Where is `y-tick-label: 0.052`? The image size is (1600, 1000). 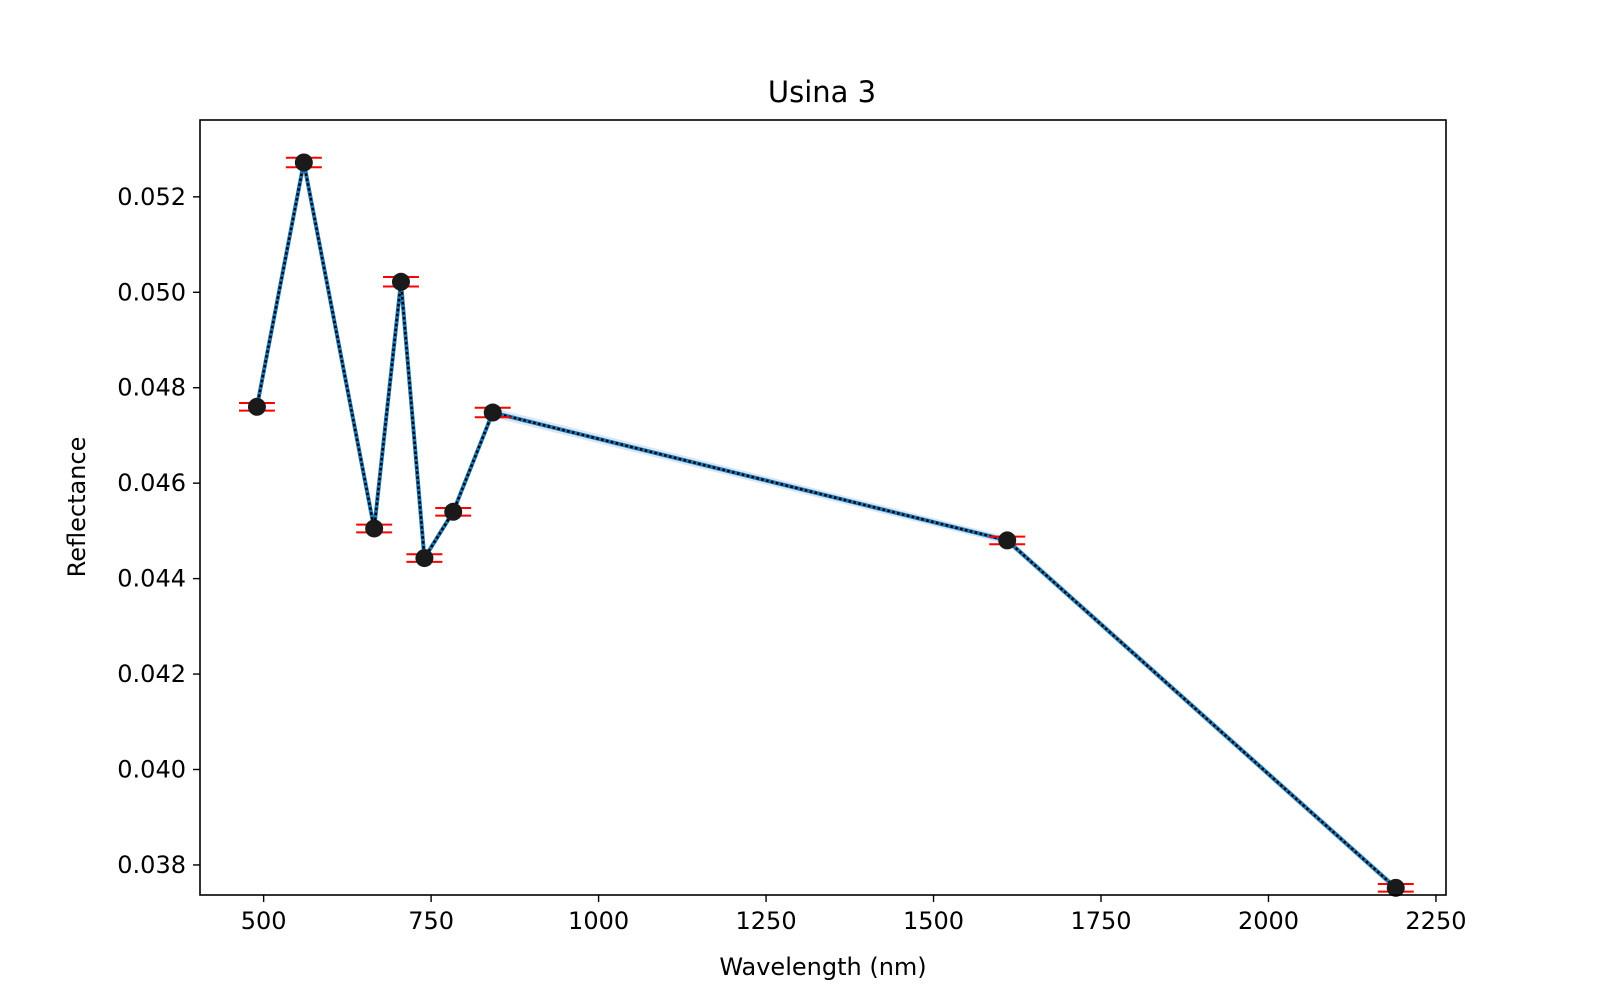
y-tick-label: 0.052 is located at coordinates (151, 197).